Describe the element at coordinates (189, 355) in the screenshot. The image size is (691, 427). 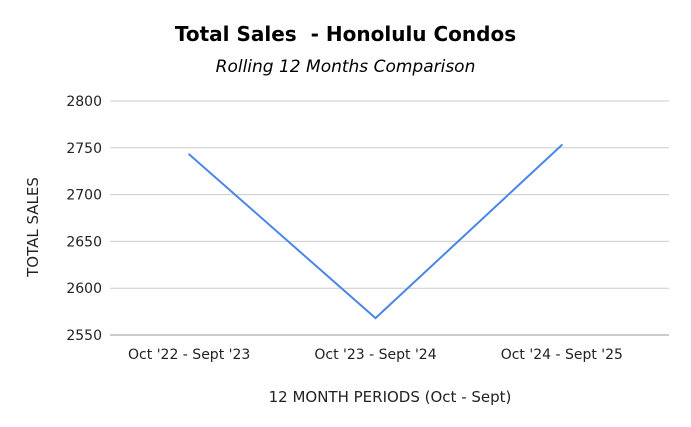
I see `x-tick-label: Oct '22 - Sept '23` at that location.